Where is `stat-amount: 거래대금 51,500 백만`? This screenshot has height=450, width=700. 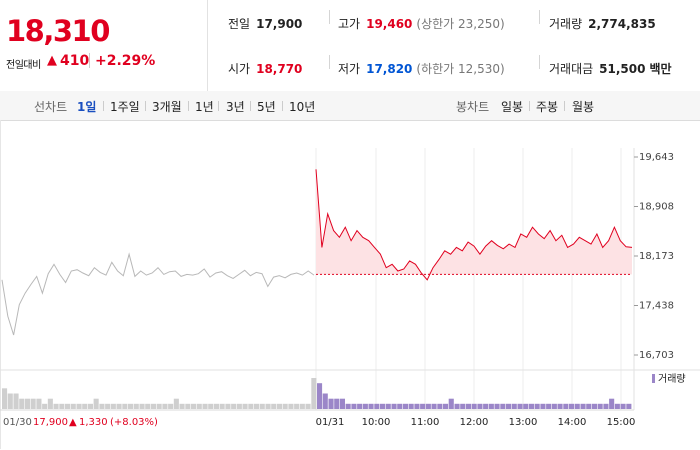
stat-amount: 거래대금 51,500 백만 is located at coordinates (610, 68).